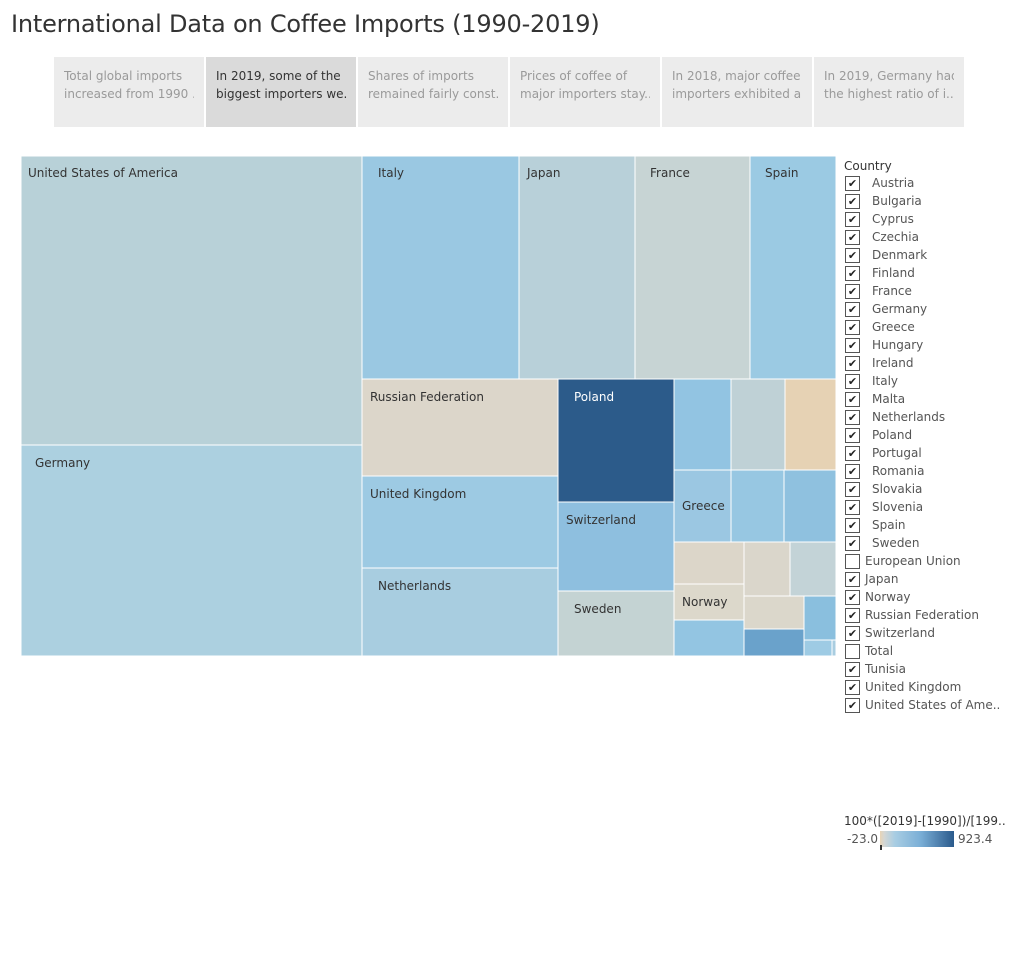 Image resolution: width=1015 pixels, height=963 pixels. What do you see at coordinates (868, 489) in the screenshot?
I see `filter-item: ✔ Slovakia` at bounding box center [868, 489].